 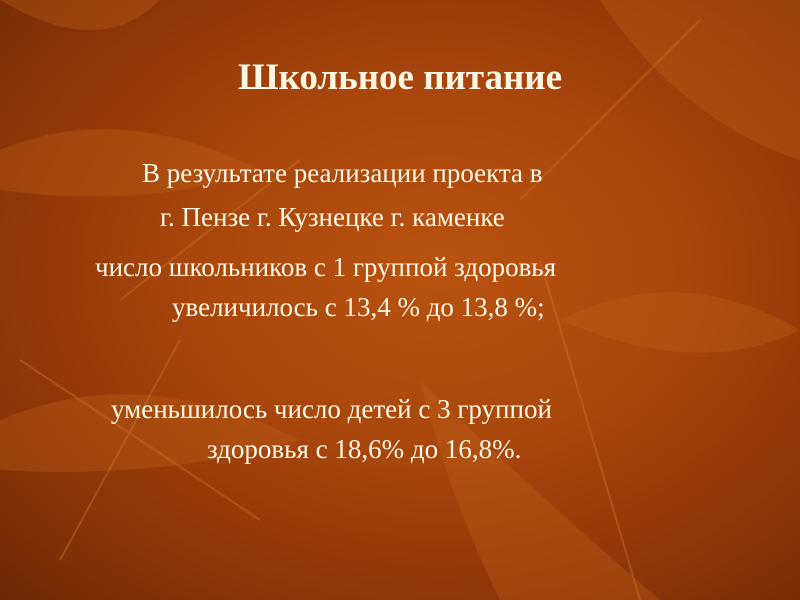 What do you see at coordinates (400, 77) in the screenshot?
I see `slide-title: Школьное питание` at bounding box center [400, 77].